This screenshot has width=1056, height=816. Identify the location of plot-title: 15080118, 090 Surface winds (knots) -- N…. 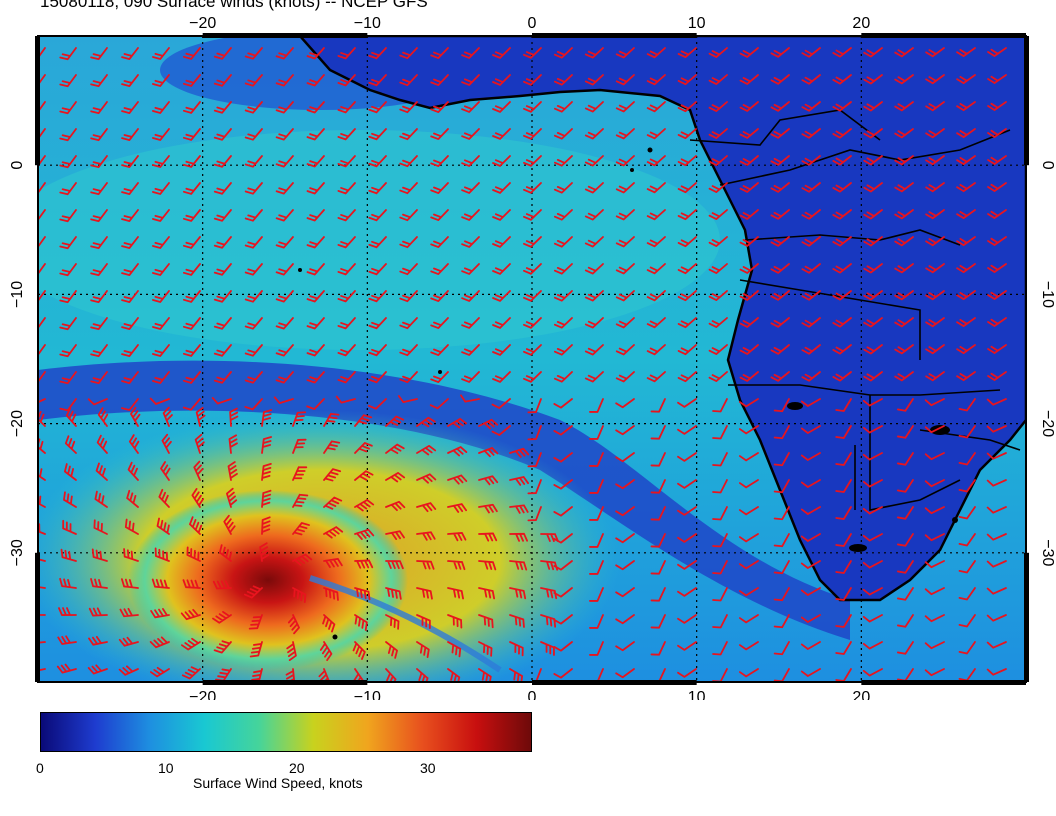
(234, 5).